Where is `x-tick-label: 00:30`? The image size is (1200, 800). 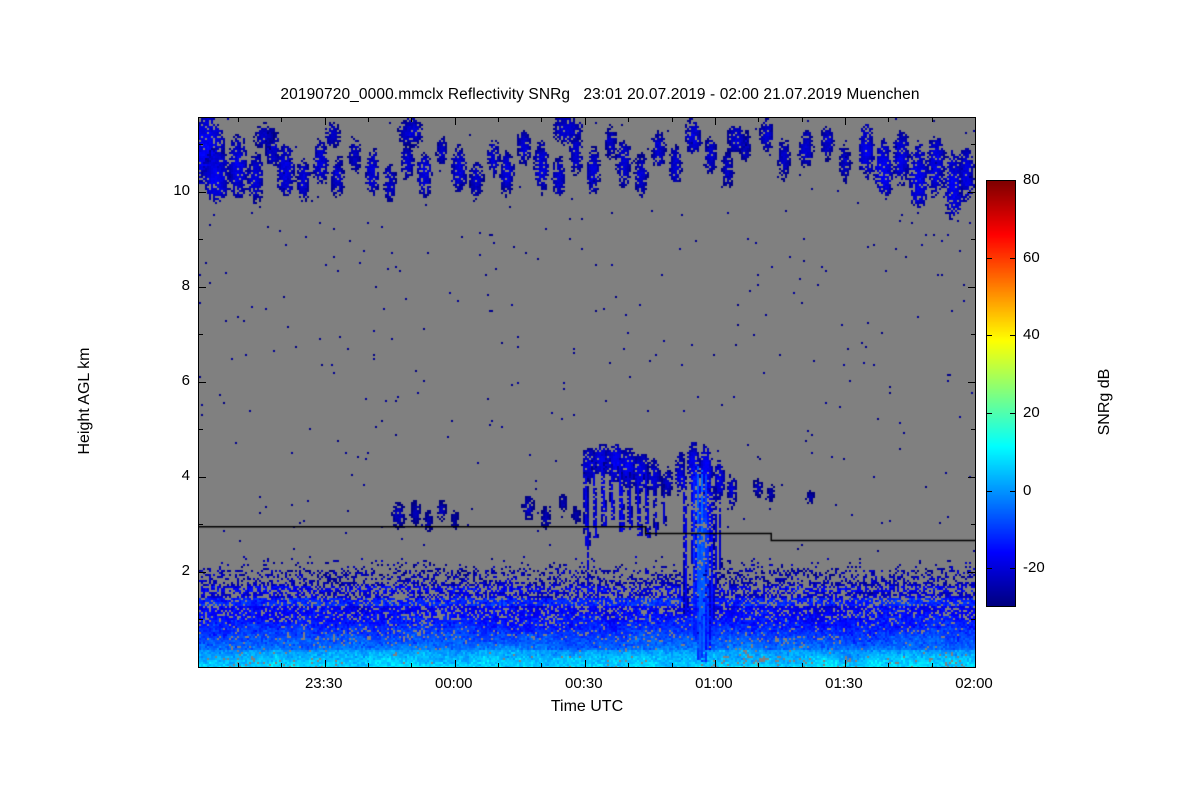 x-tick-label: 00:30 is located at coordinates (584, 683).